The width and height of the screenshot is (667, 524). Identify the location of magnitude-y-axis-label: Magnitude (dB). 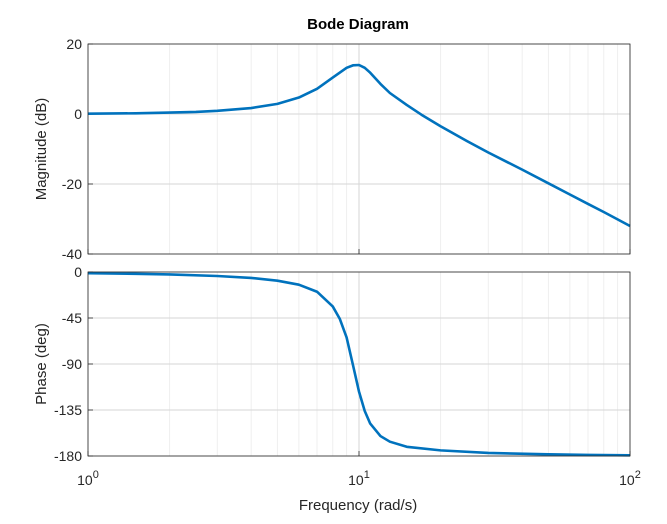
(41, 149).